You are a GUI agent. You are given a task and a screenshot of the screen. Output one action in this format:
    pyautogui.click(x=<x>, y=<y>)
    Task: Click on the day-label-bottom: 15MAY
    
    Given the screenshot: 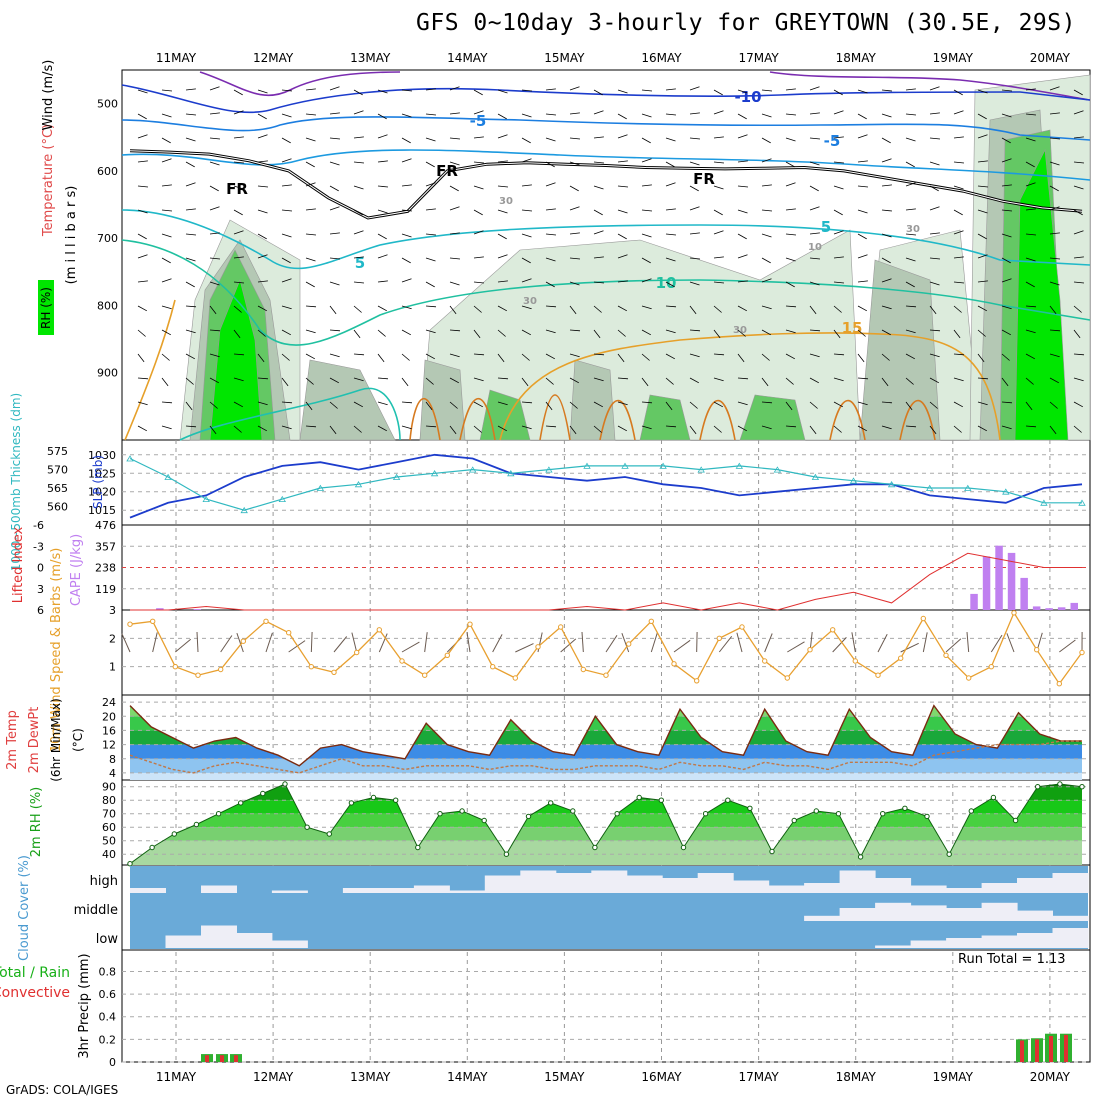 What is the action you would take?
    pyautogui.click(x=564, y=1077)
    